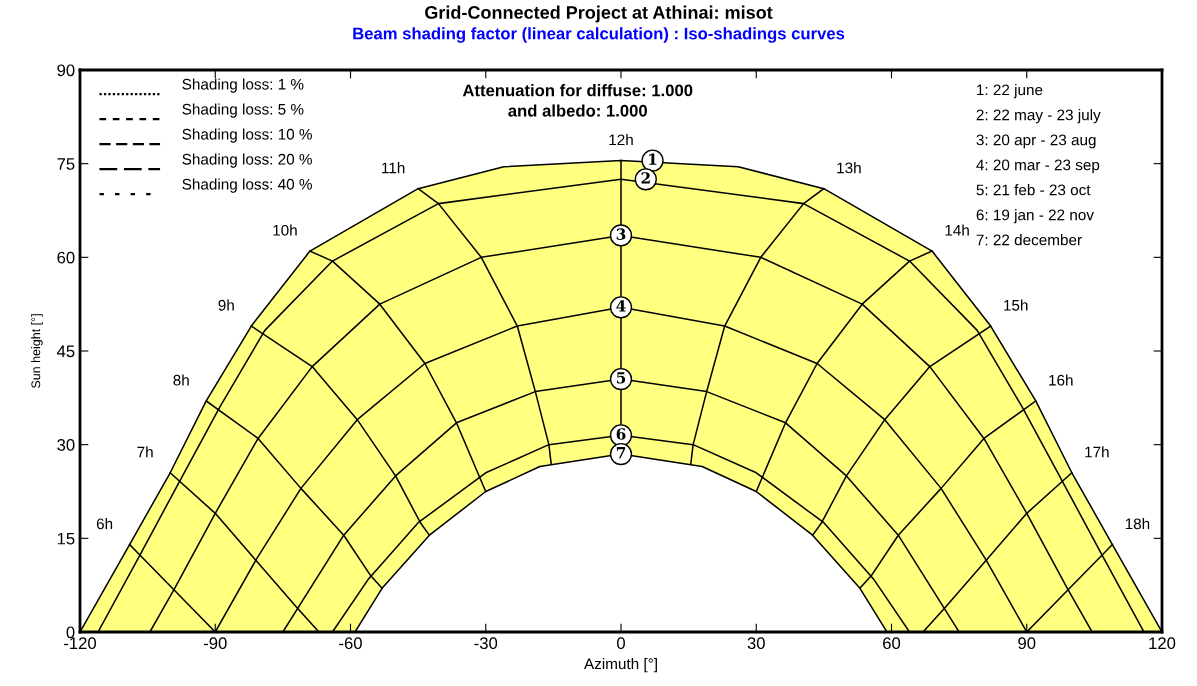  Describe the element at coordinates (66, 164) in the screenshot. I see `y-tick-label: 75` at that location.